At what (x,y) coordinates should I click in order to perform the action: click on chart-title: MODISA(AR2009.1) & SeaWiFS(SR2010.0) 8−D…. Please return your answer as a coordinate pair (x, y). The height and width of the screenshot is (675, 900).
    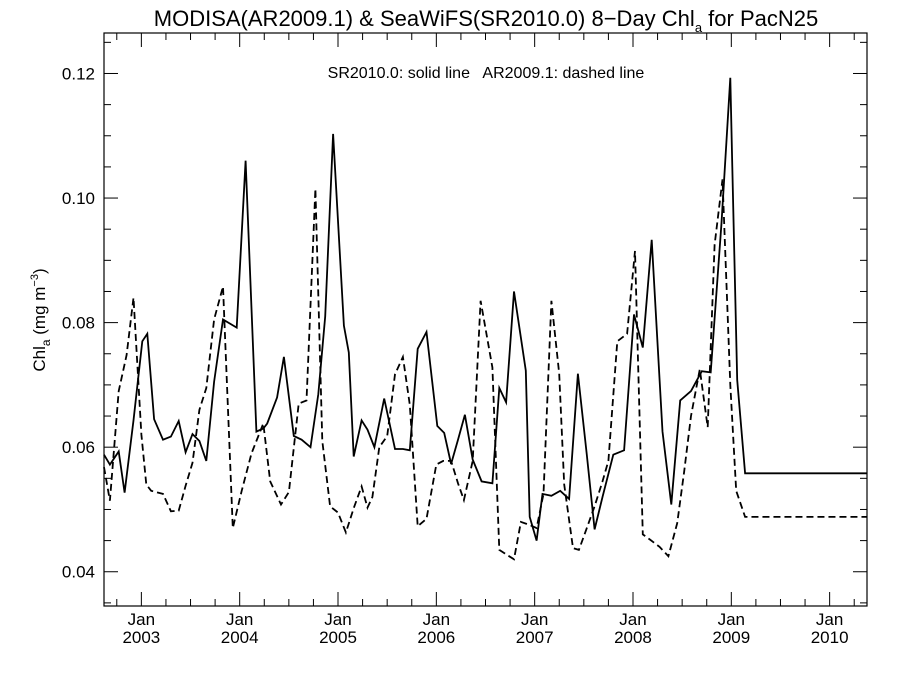
    Looking at the image, I should click on (486, 20).